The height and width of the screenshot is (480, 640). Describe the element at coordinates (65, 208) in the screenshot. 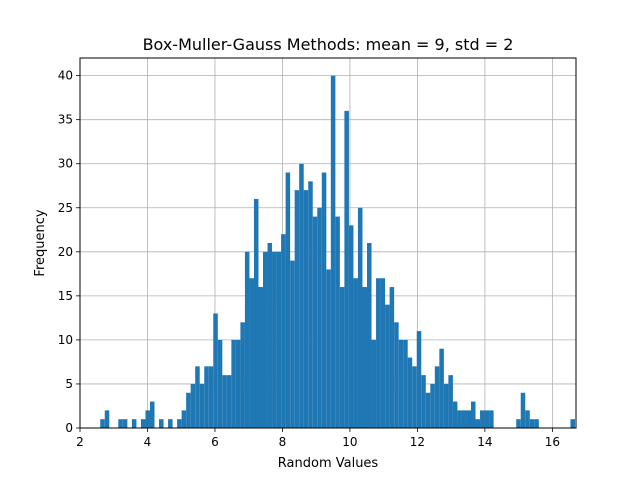

I see `y-tick-label: 25` at that location.